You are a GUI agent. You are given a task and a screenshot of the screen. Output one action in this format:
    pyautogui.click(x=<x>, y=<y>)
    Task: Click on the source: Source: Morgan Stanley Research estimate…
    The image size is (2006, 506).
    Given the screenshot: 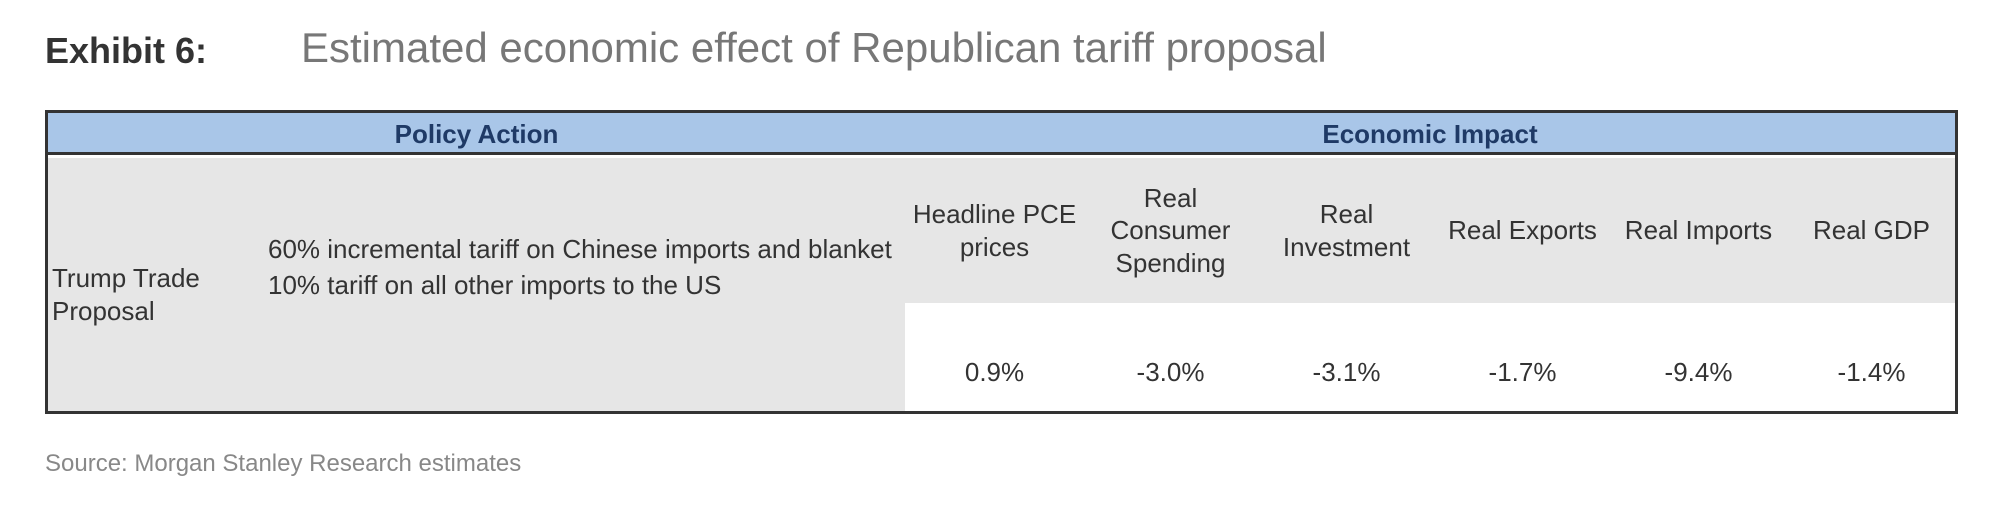 What is the action you would take?
    pyautogui.click(x=283, y=463)
    